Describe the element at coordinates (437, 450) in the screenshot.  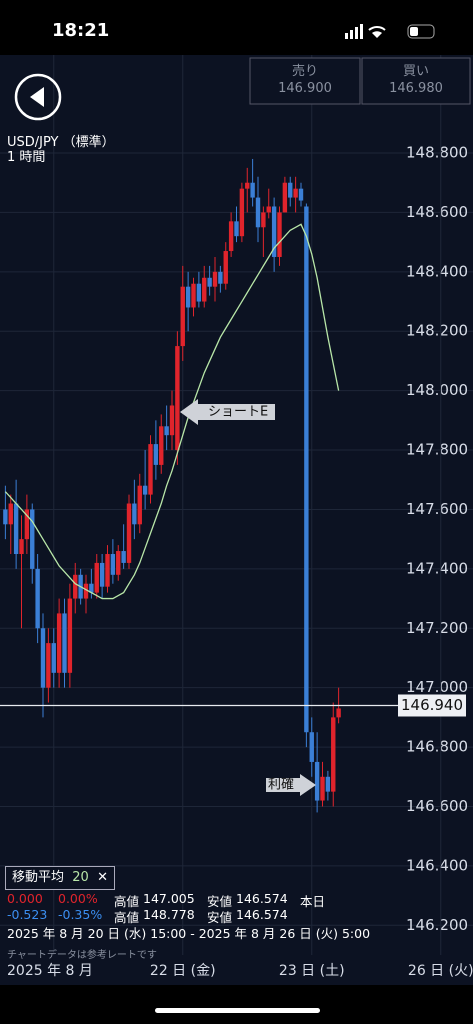
I see `y-tick-label: 147.800` at that location.